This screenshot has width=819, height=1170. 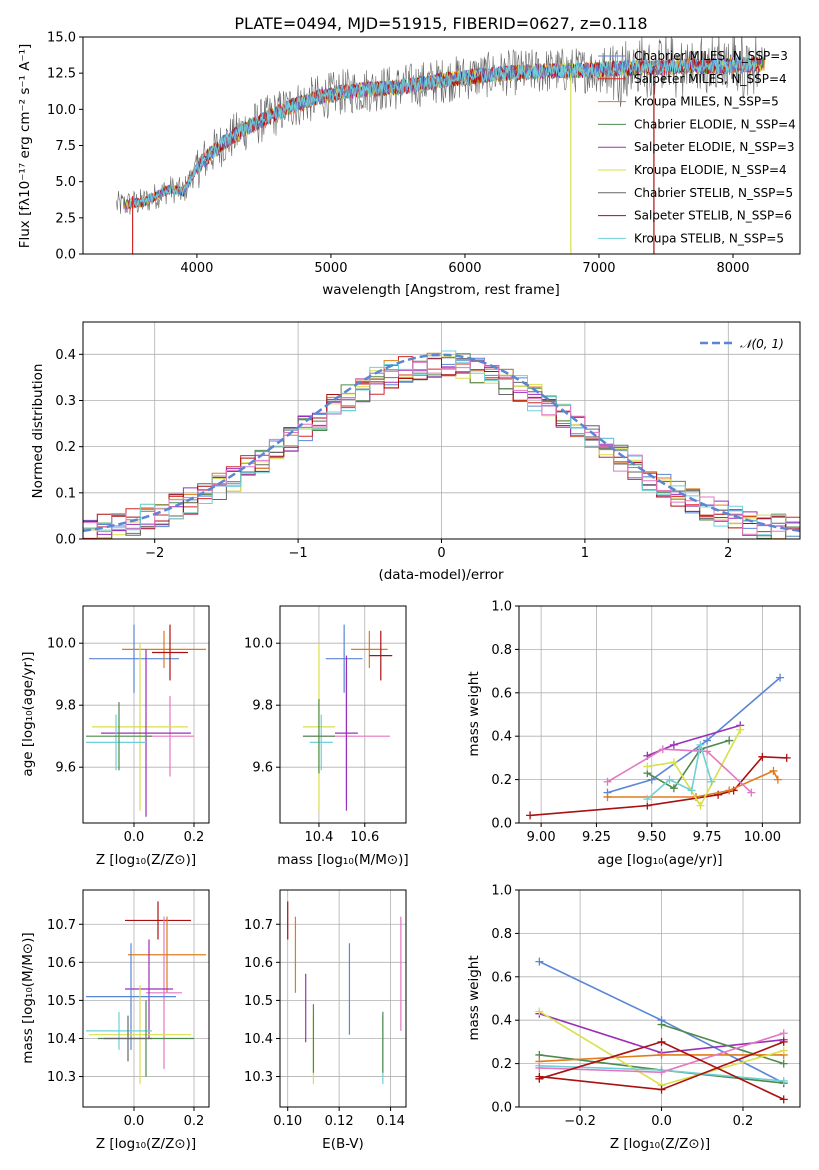 I want to click on spectrum-line, so click(x=442, y=132).